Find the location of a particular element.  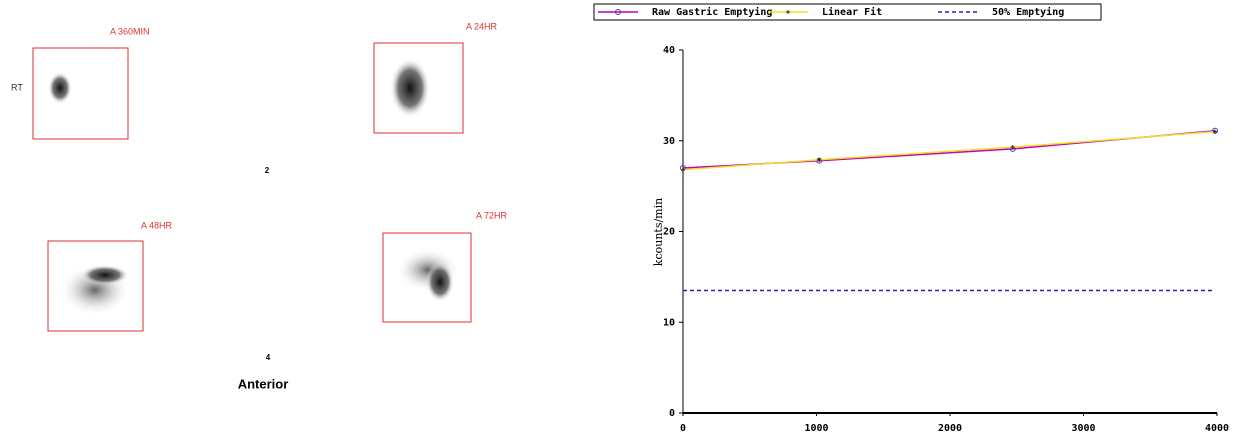

series-line is located at coordinates (949, 149).